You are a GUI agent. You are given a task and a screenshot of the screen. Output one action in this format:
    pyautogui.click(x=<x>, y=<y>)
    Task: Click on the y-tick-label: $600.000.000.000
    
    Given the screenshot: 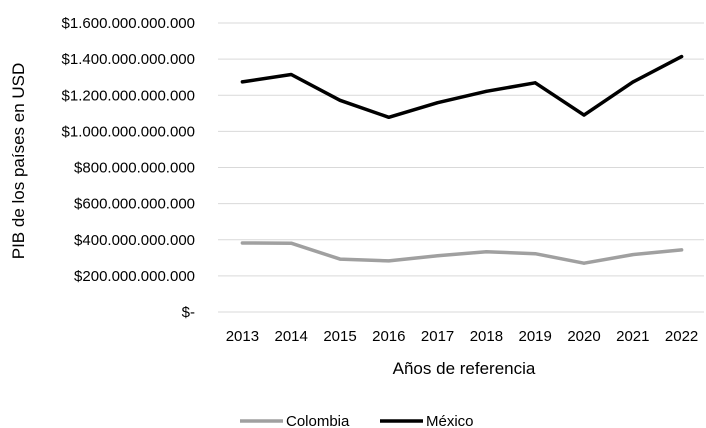 What is the action you would take?
    pyautogui.click(x=134, y=204)
    